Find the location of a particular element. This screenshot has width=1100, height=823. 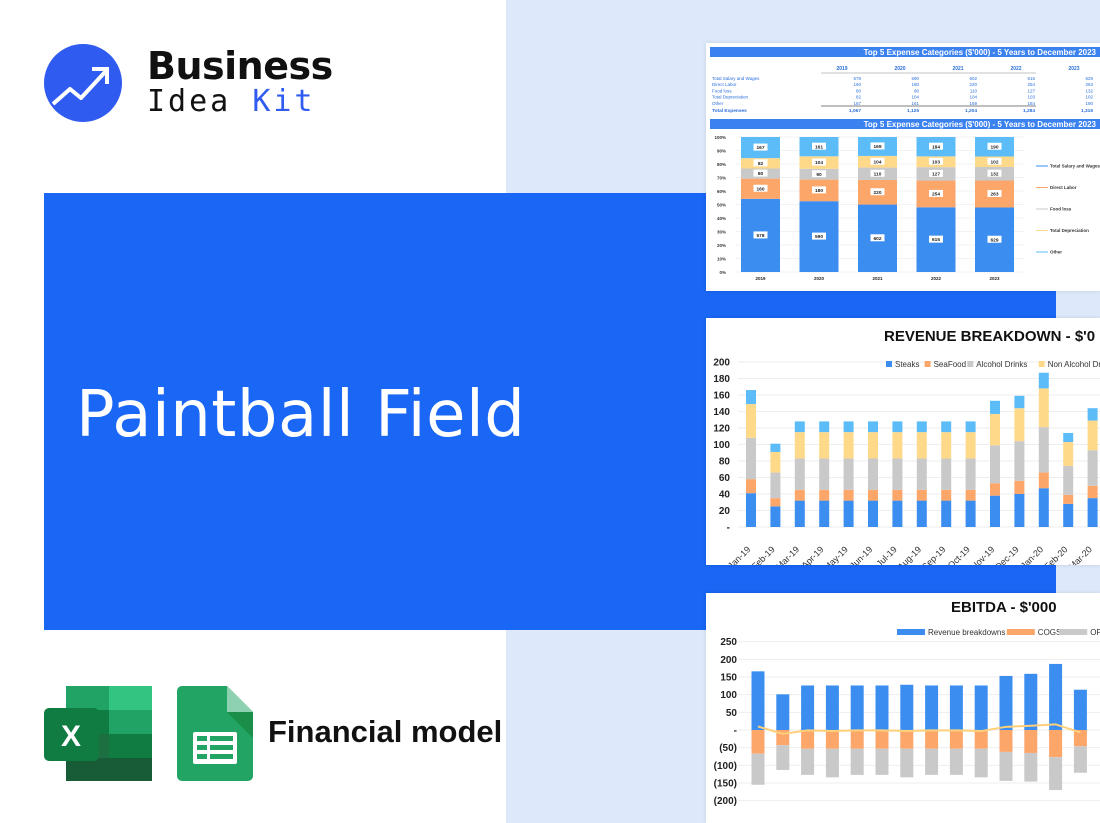

data-label: 132 is located at coordinates (994, 174).